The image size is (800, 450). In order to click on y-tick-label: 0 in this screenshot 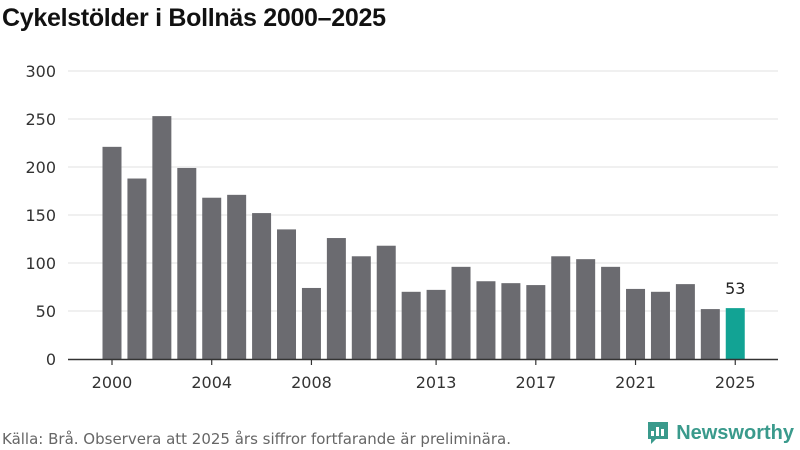, I will do `click(51, 359)`.